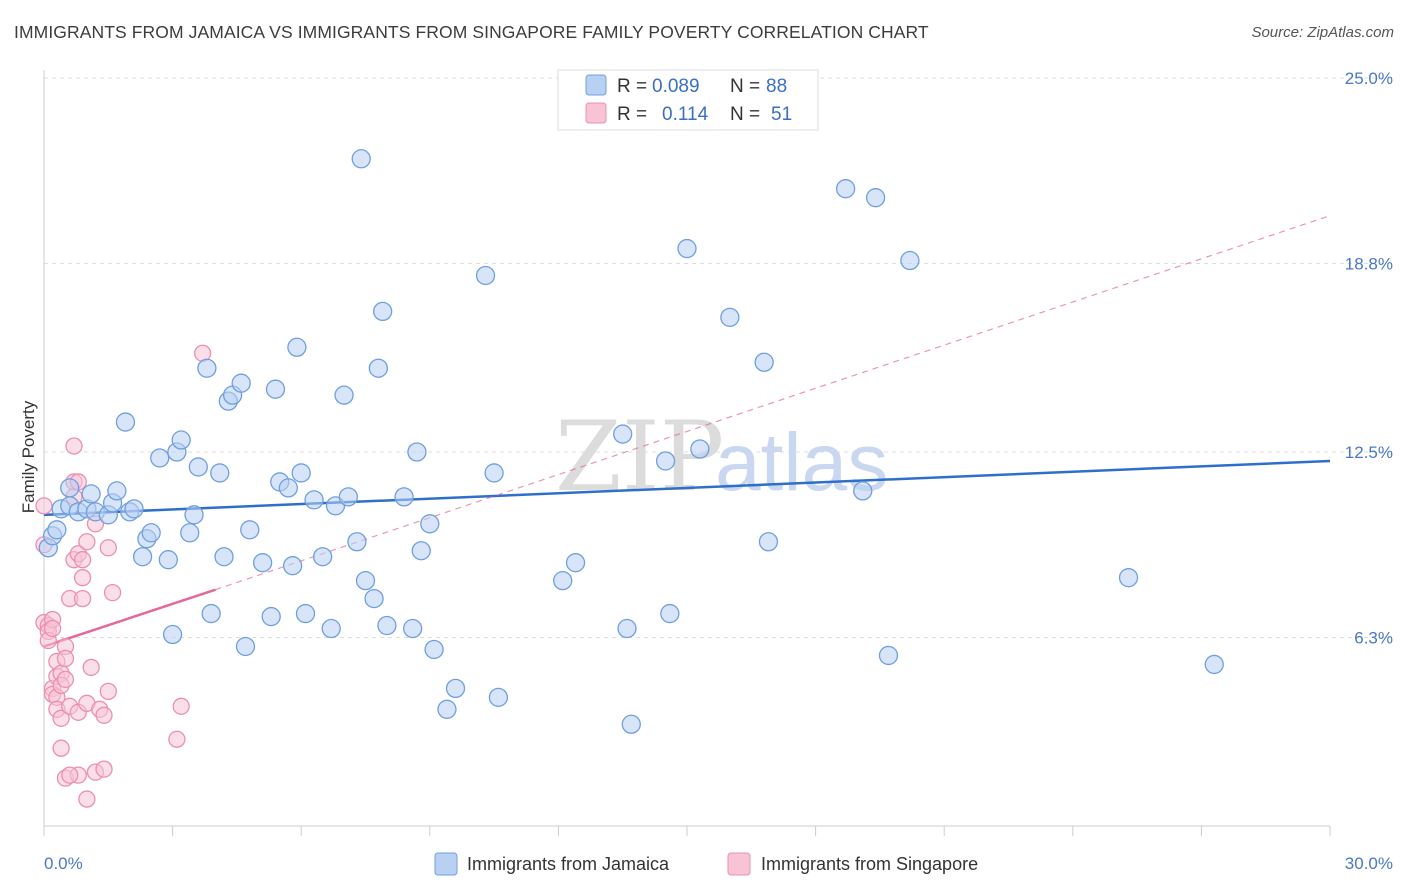 Image resolution: width=1406 pixels, height=892 pixels. What do you see at coordinates (1369, 452) in the screenshot?
I see `y-tick-label-1: 12.5%` at bounding box center [1369, 452].